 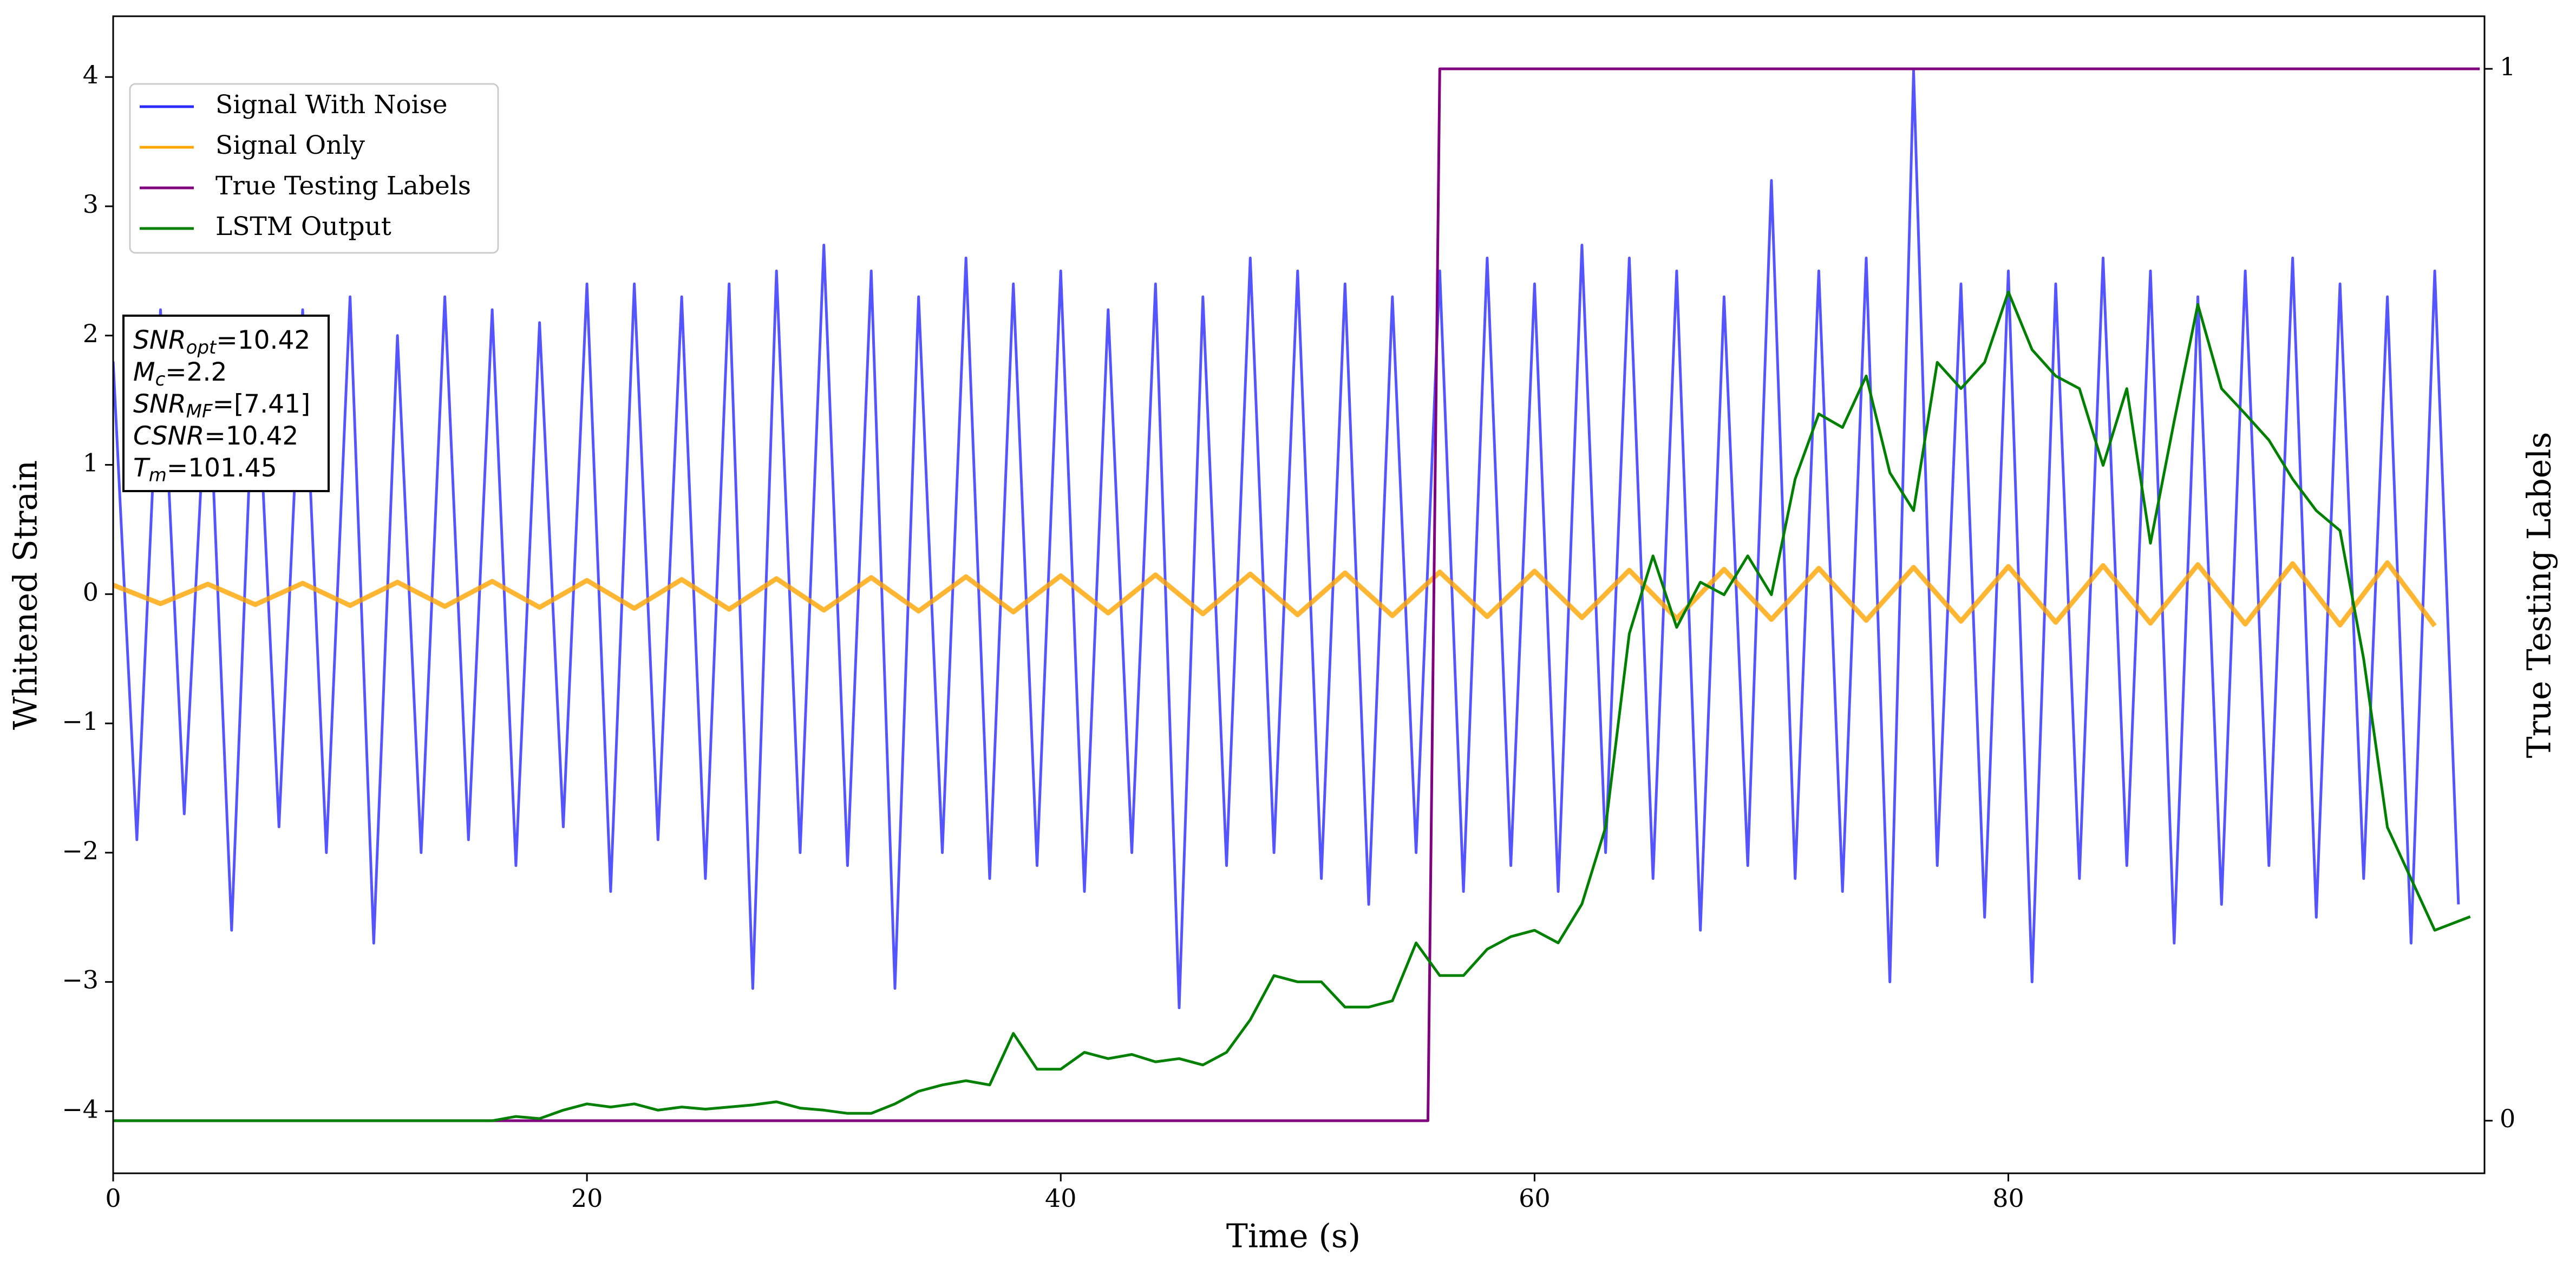 What do you see at coordinates (2540, 595) in the screenshot?
I see `y2-axis-label: True Testing Labels` at bounding box center [2540, 595].